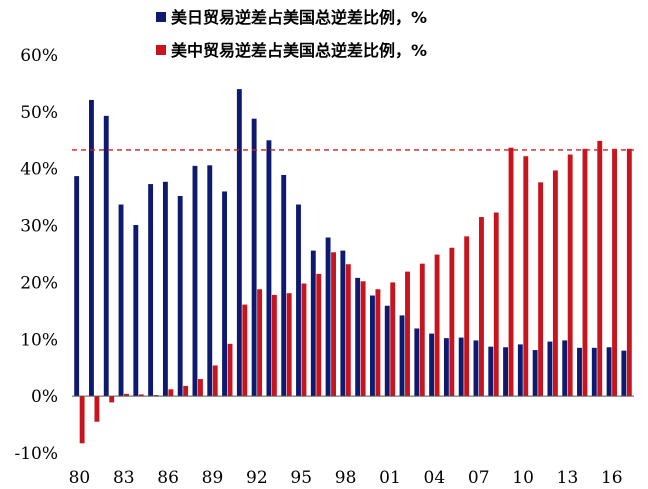 The height and width of the screenshot is (489, 648). What do you see at coordinates (257, 478) in the screenshot?
I see `x-tick-label: 92` at bounding box center [257, 478].